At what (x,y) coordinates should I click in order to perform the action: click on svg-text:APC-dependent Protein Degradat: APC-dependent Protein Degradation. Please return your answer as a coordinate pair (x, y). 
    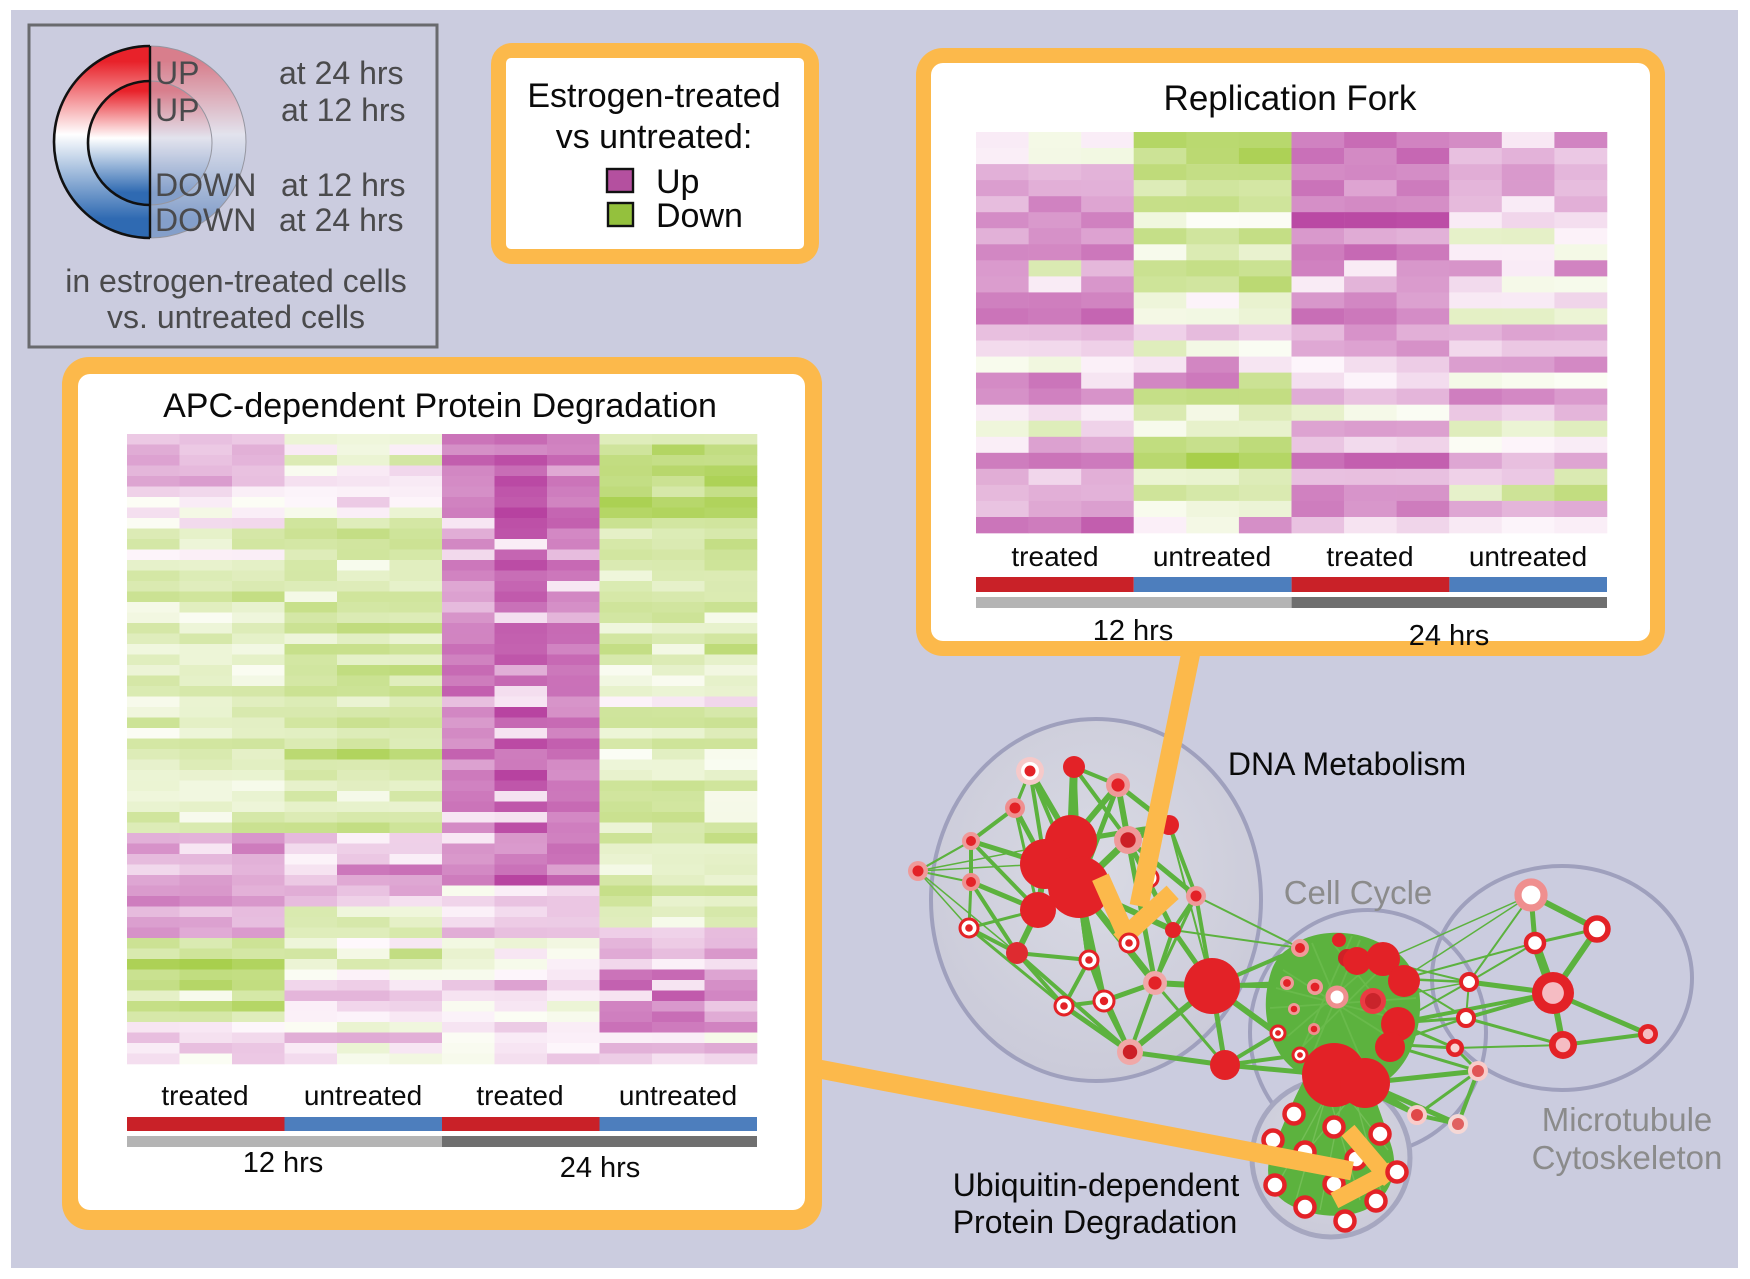
    Looking at the image, I should click on (440, 406).